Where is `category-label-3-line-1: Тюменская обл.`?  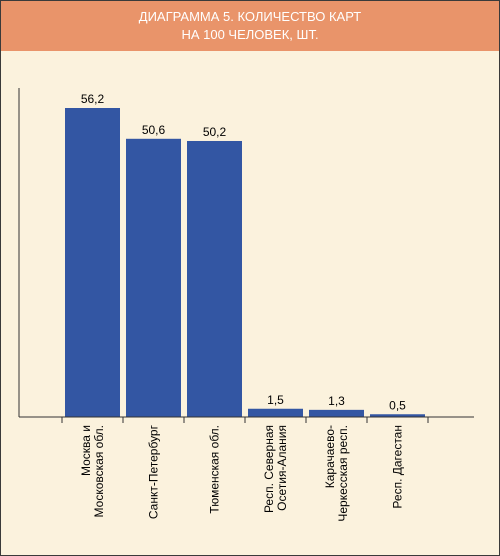
category-label-3-line-1: Тюменская обл. is located at coordinates (215, 469).